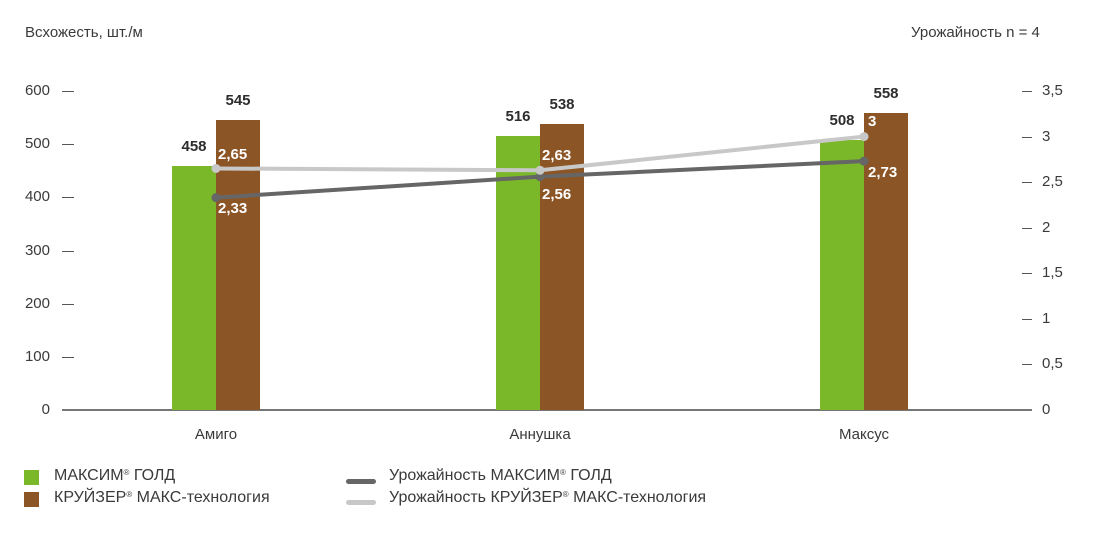 The height and width of the screenshot is (533, 1120). I want to click on bar-value-label: 458, so click(194, 147).